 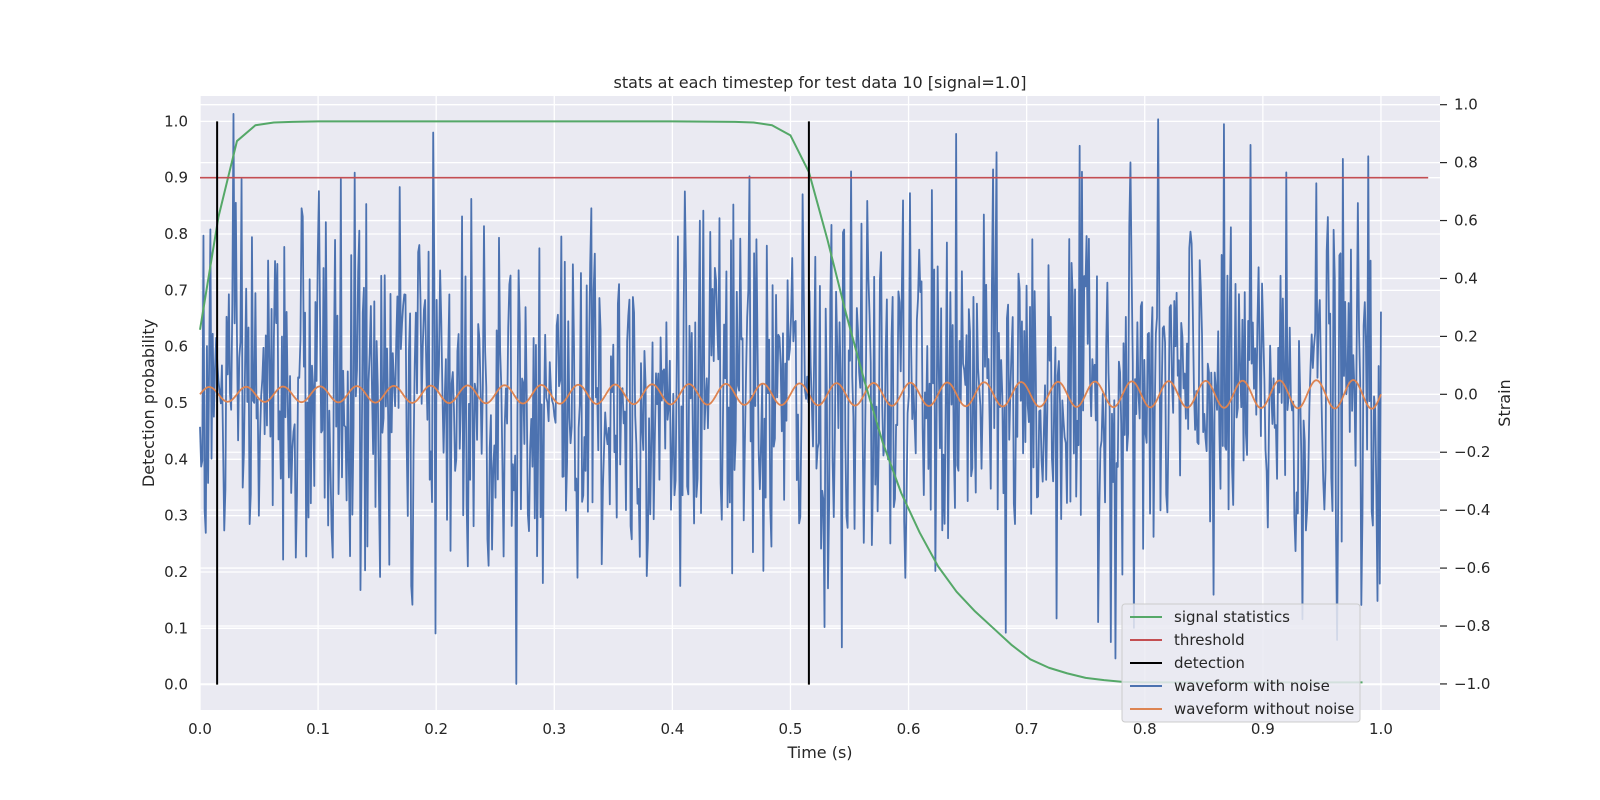 I want to click on x-tick-label: 0.4, so click(x=672, y=729).